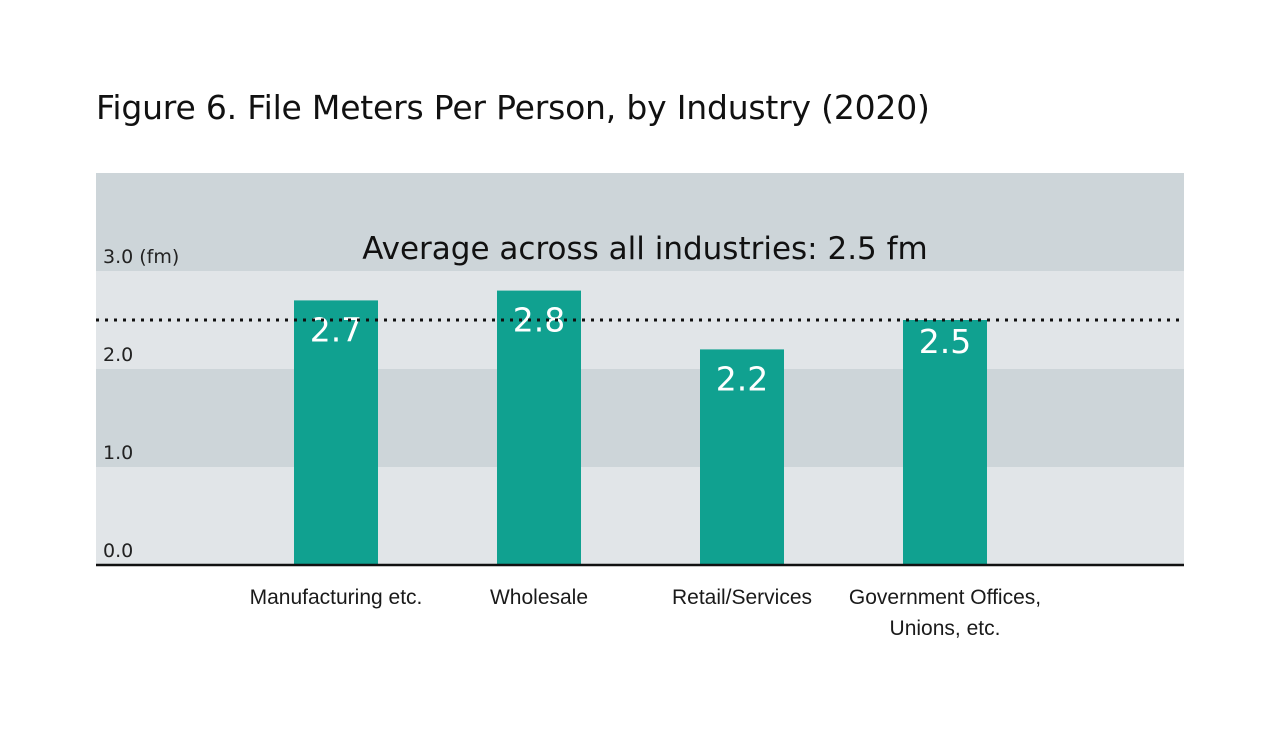  I want to click on y-tick-label: 0.0, so click(118, 551).